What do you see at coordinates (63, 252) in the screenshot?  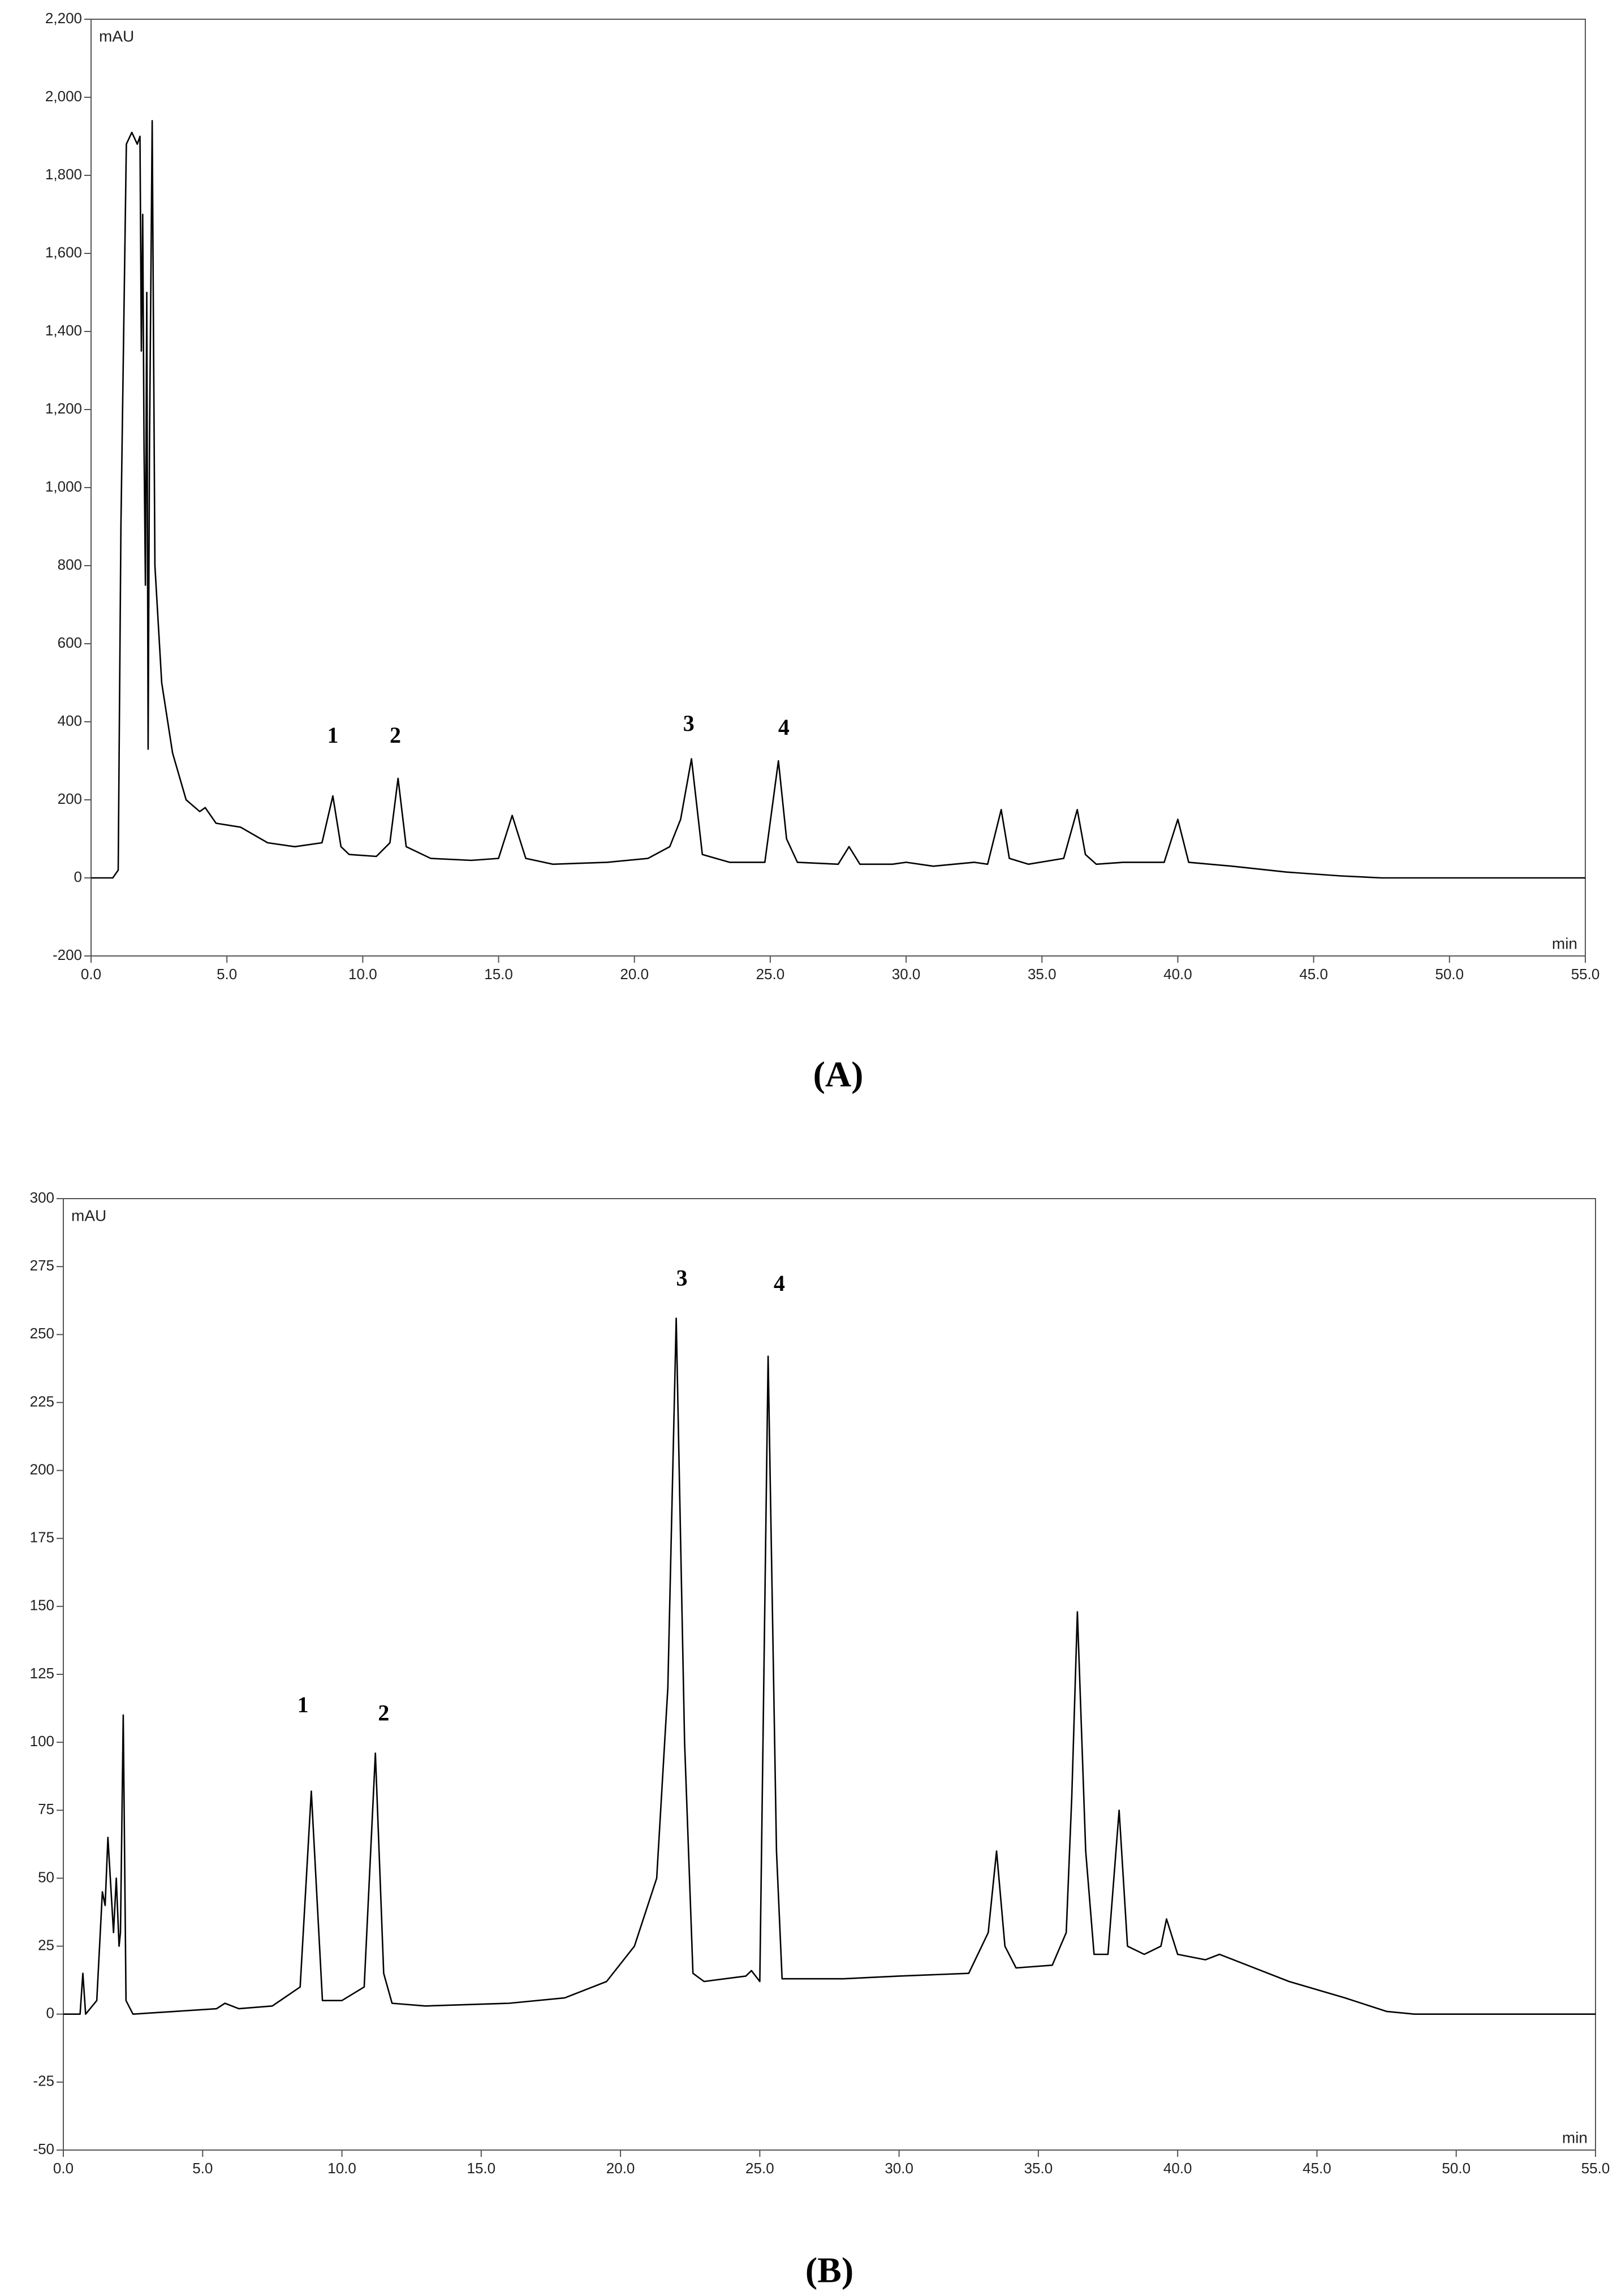 I see `y-tick-label: 1,600` at bounding box center [63, 252].